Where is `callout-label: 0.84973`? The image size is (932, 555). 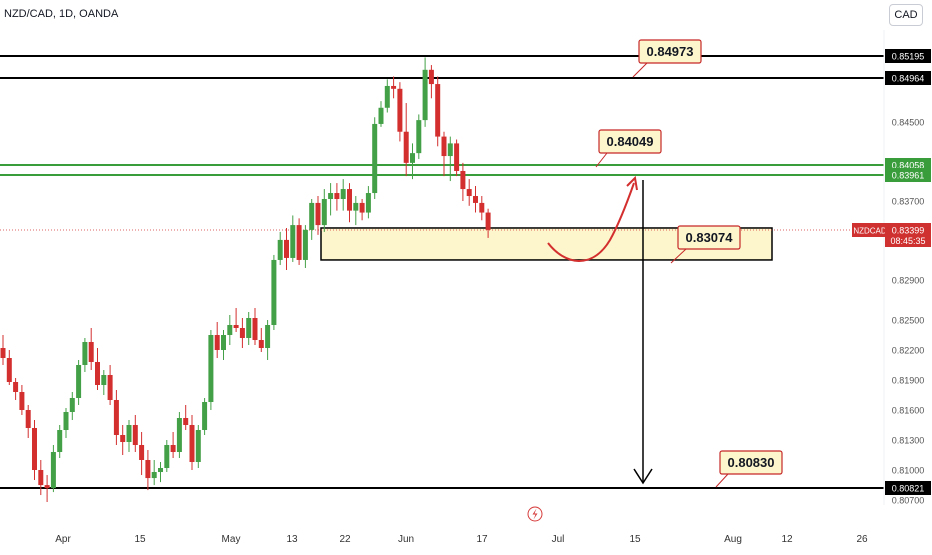 callout-label: 0.84973 is located at coordinates (670, 51).